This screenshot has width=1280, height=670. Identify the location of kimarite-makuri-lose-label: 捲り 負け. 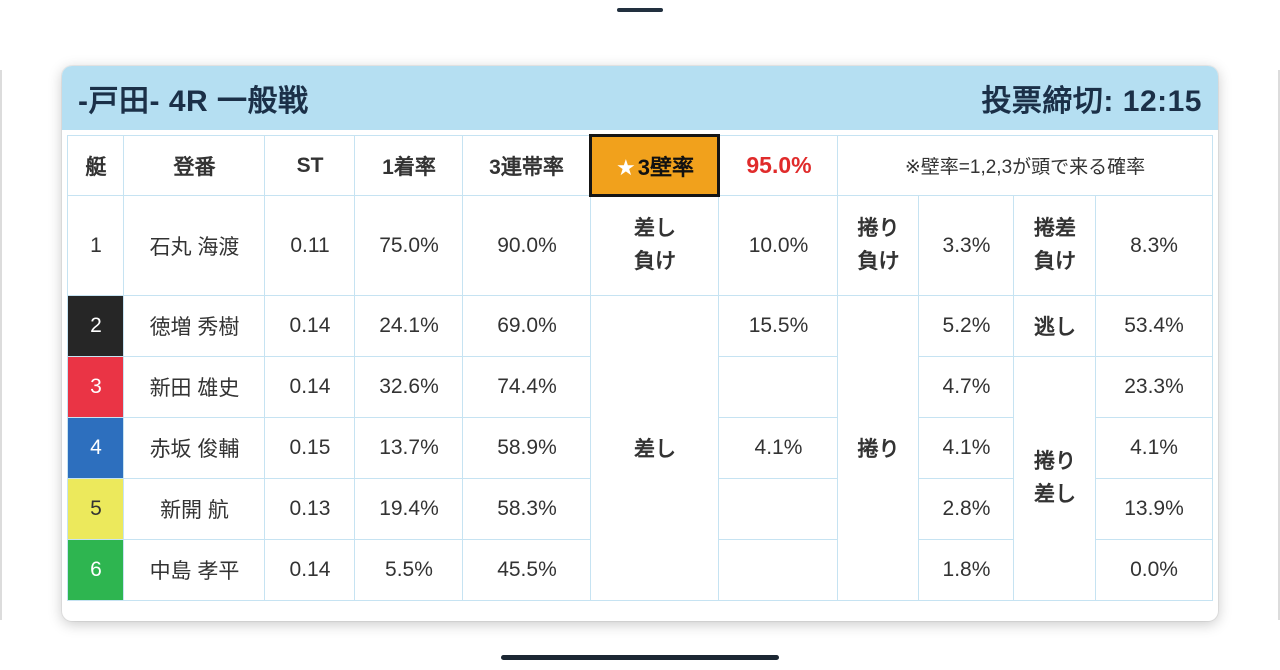
(878, 245).